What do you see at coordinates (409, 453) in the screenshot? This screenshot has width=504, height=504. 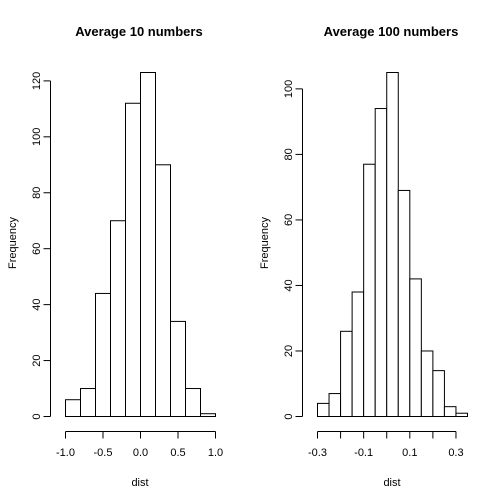 I see `x-tick-label: 0.1` at bounding box center [409, 453].